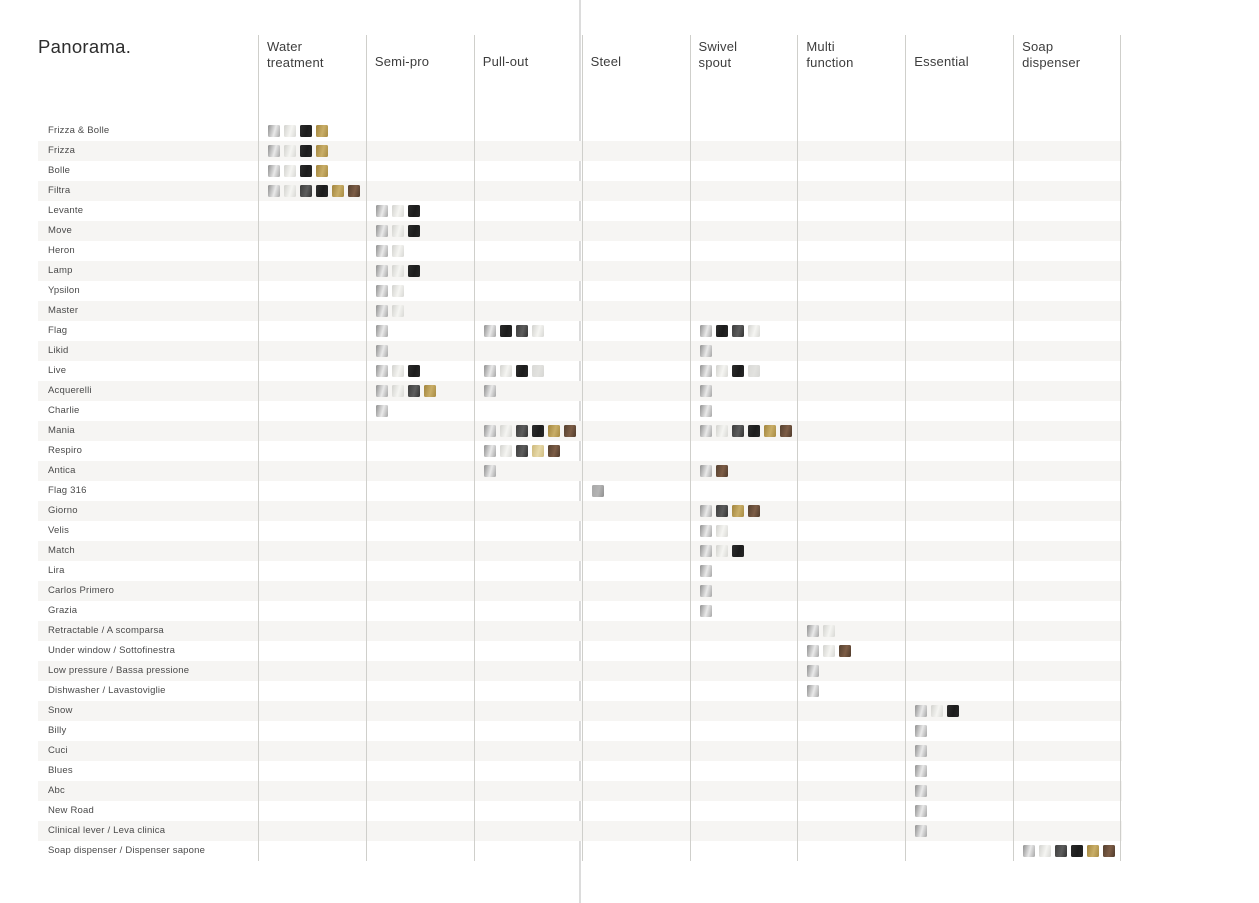 Image resolution: width=1259 pixels, height=903 pixels. Describe the element at coordinates (580, 691) in the screenshot. I see `table-row: Dishwasher / Lavastoviglie` at that location.